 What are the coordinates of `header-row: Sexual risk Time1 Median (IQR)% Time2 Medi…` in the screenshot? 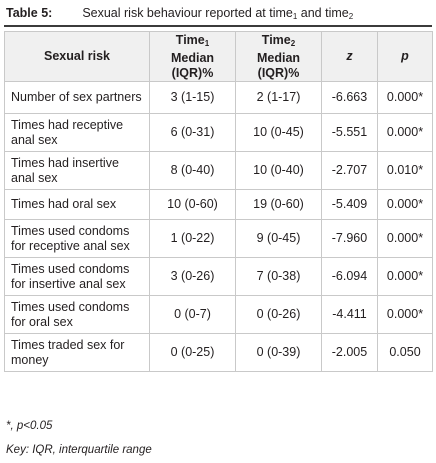 It's located at (218, 56).